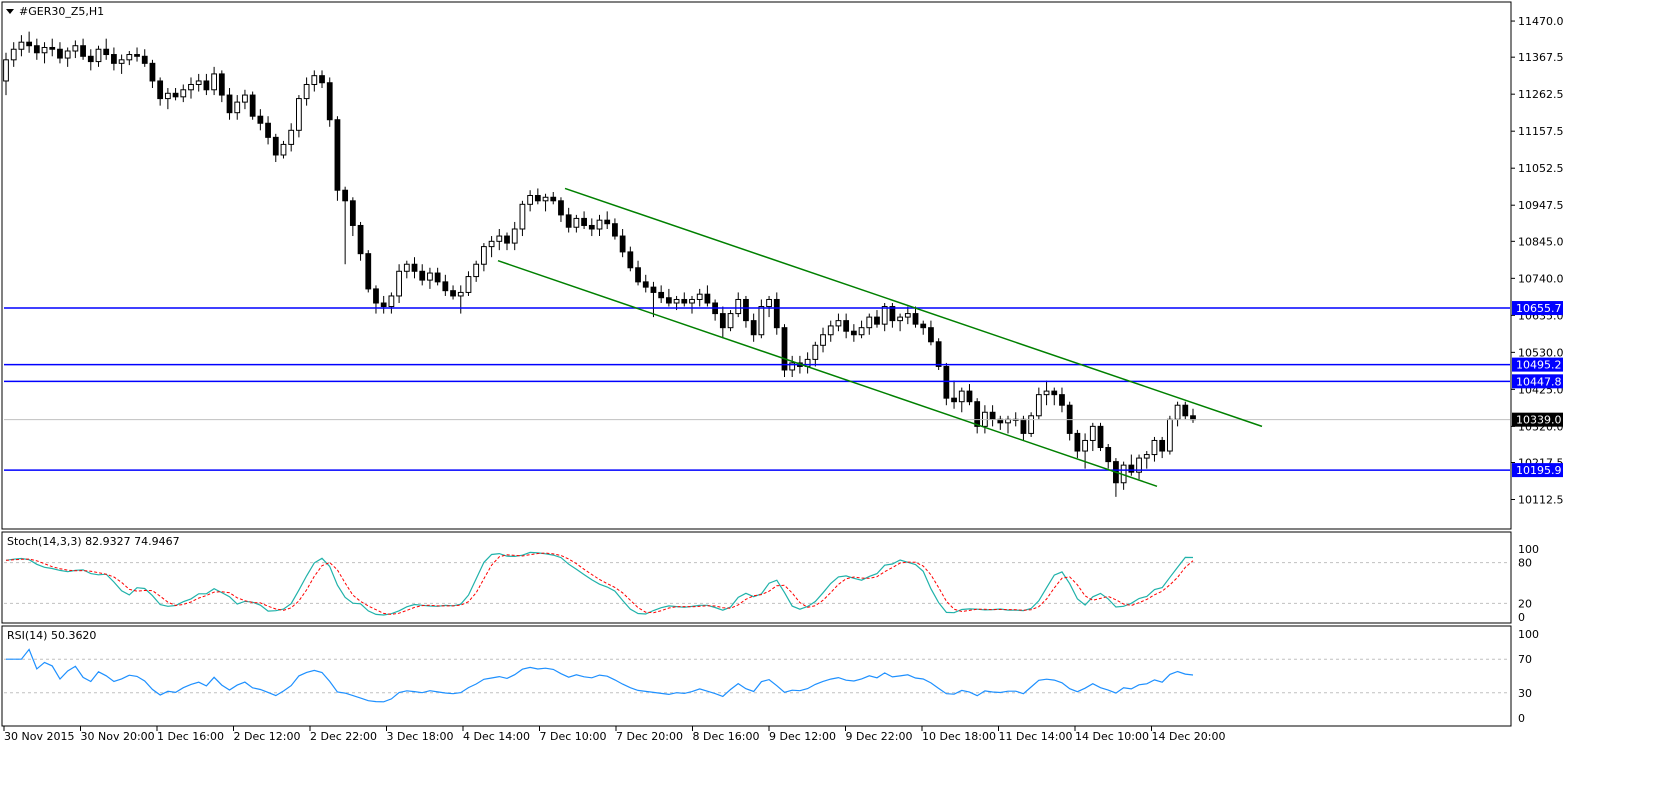 This screenshot has height=788, width=1654. I want to click on time-axis-label: 8 Dec 16:00, so click(726, 736).